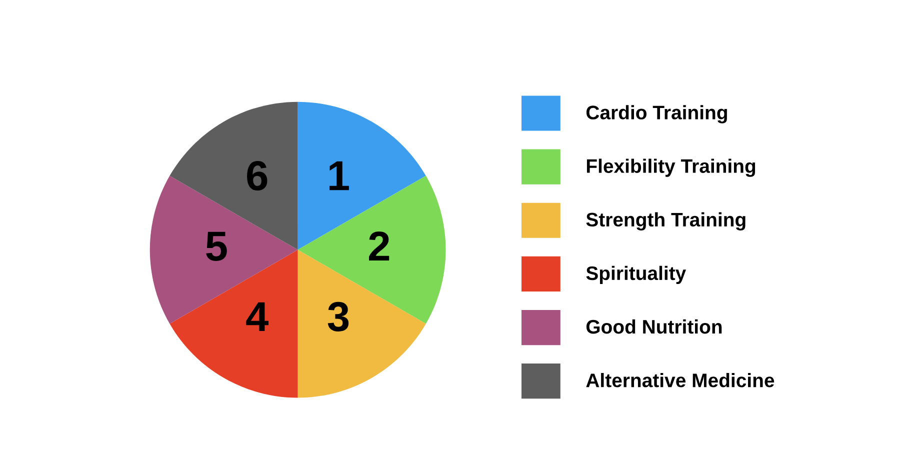  I want to click on text: 3, so click(338, 317).